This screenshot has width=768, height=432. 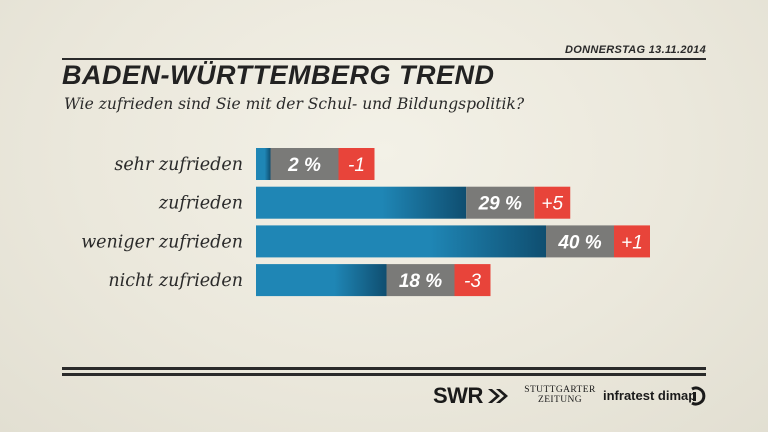 I want to click on change-label: +1, so click(x=632, y=242).